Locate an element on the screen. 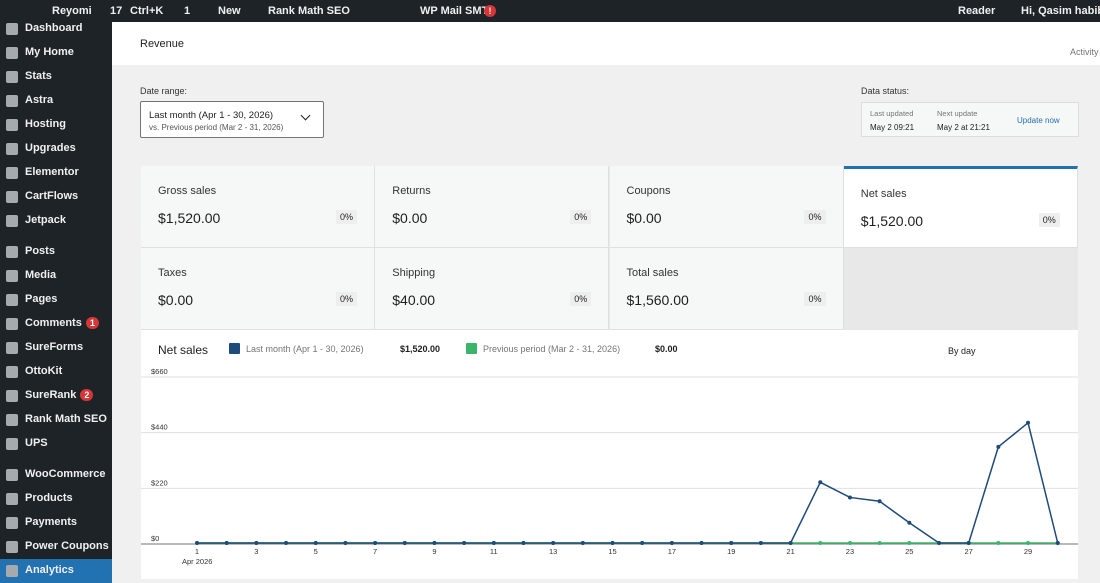 This screenshot has height=583, width=1100. x-tick-label: 27 is located at coordinates (969, 551).